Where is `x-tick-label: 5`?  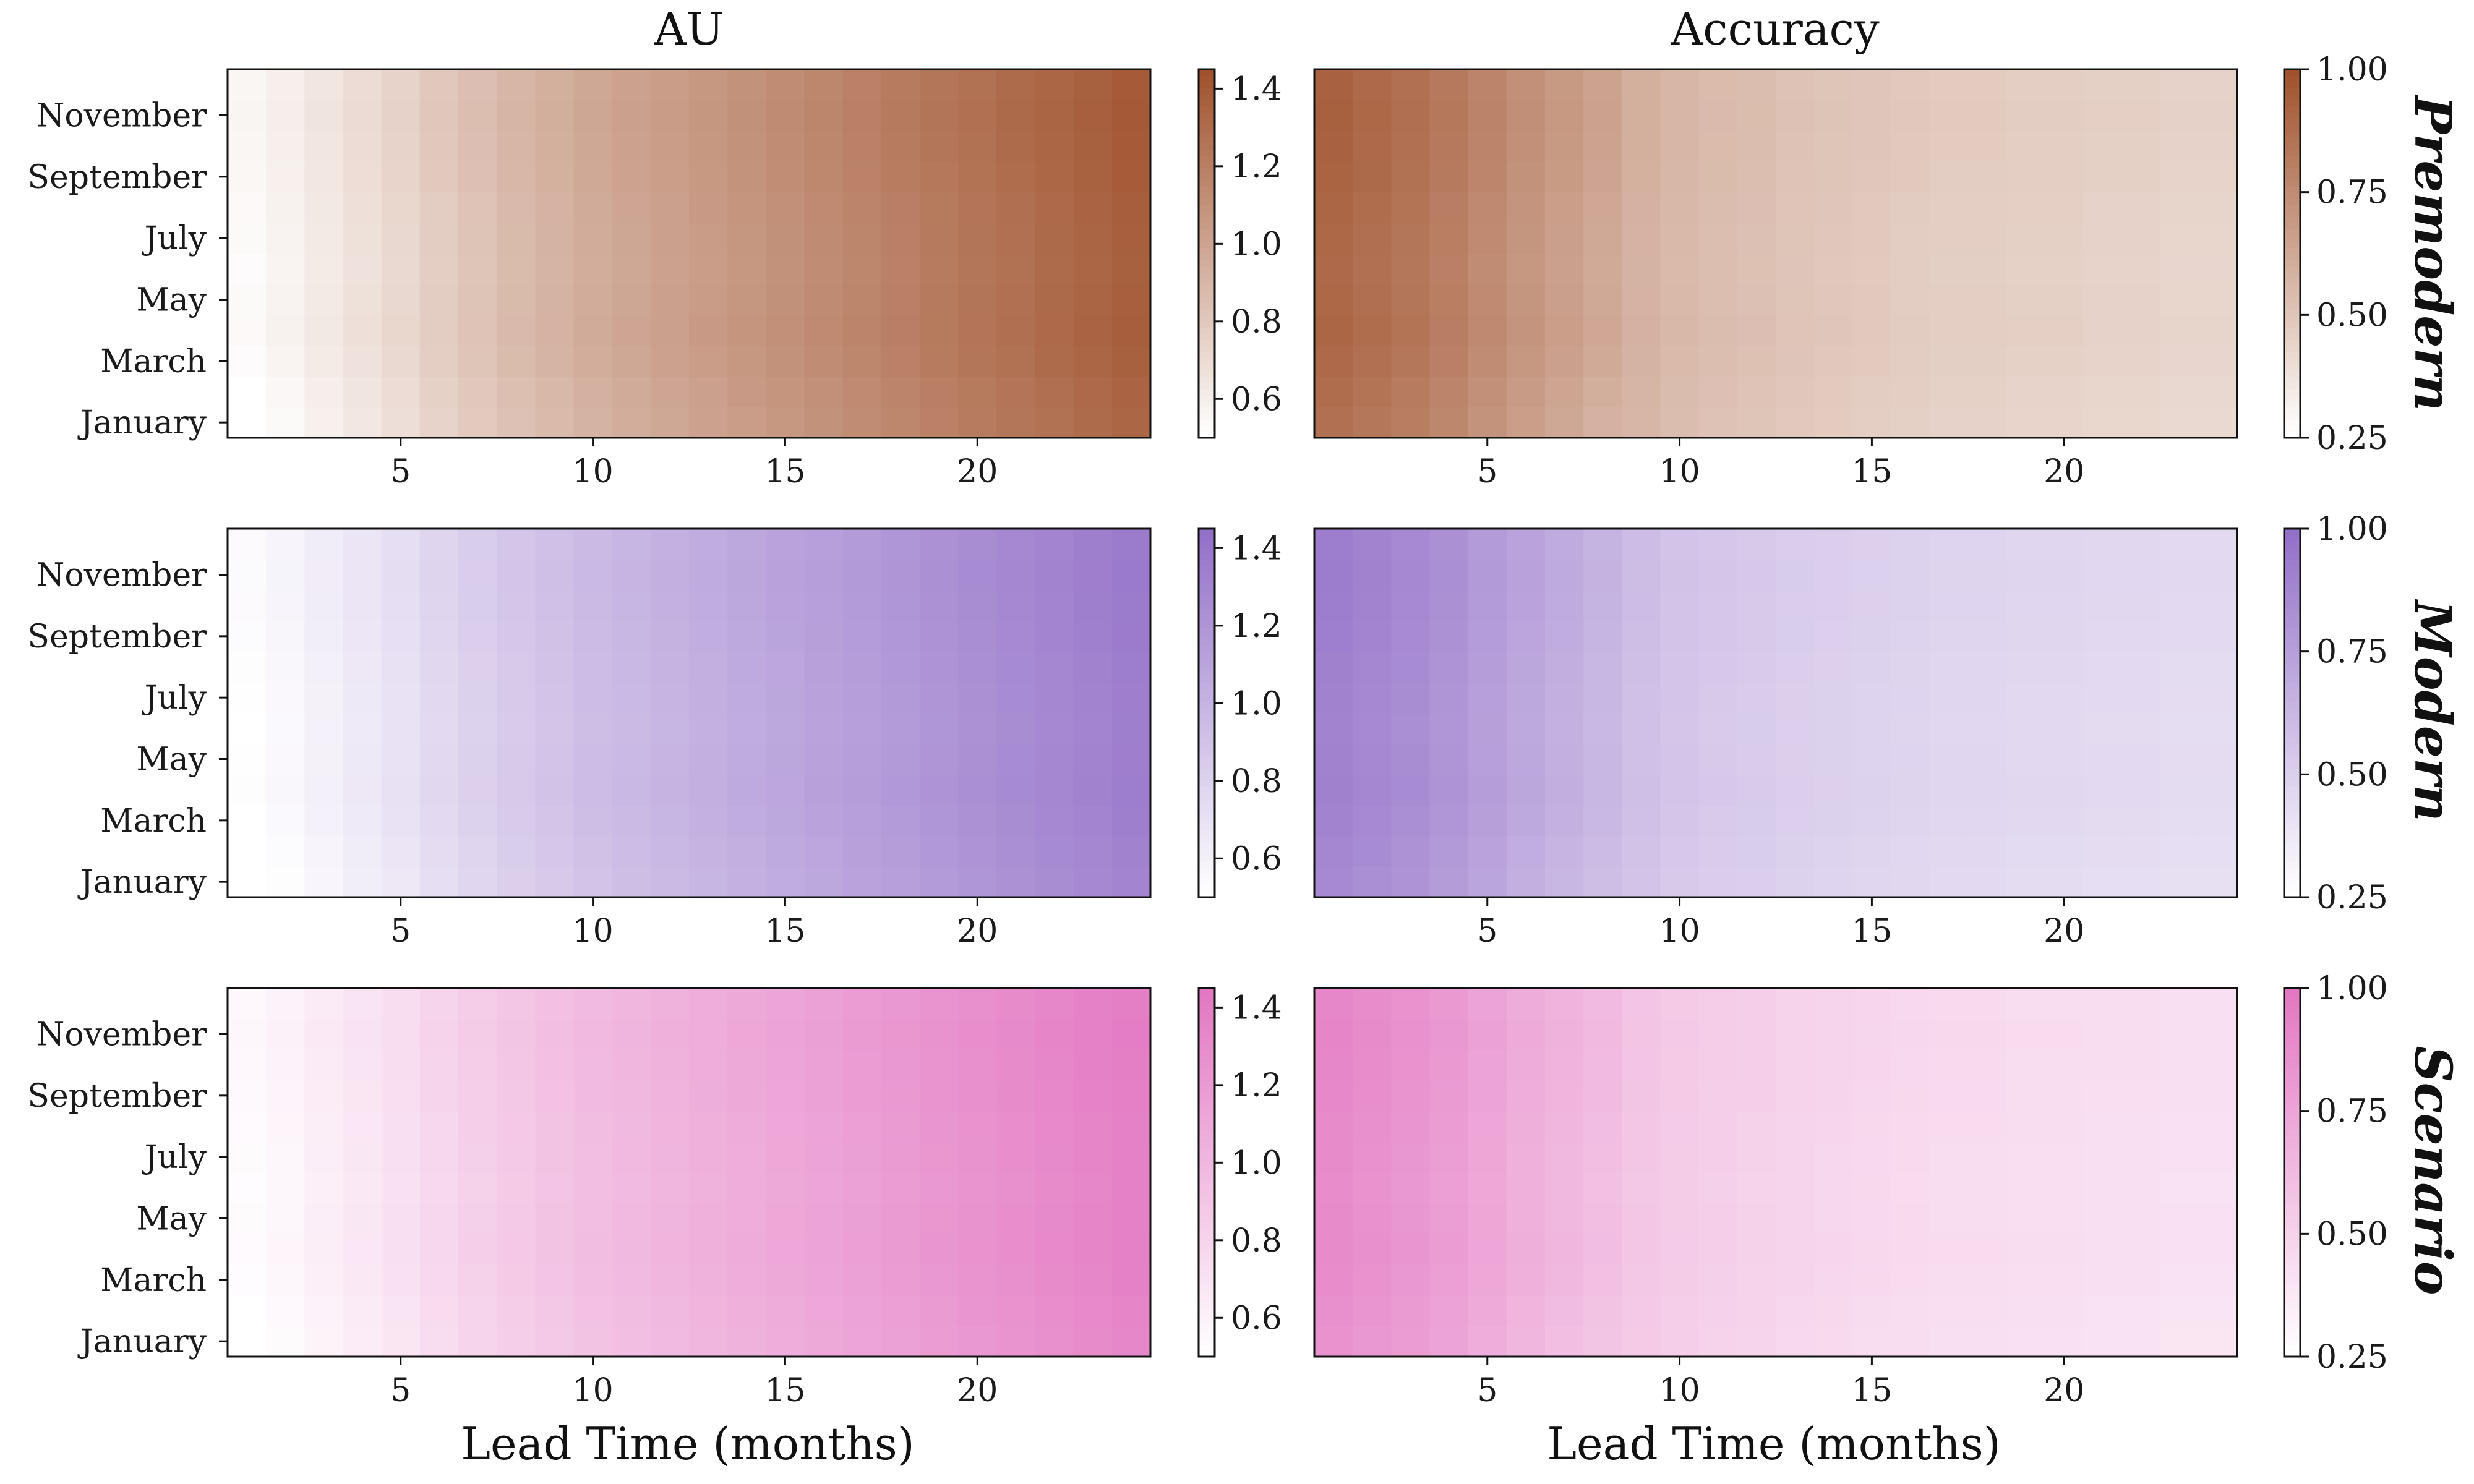
x-tick-label: 5 is located at coordinates (1487, 1390).